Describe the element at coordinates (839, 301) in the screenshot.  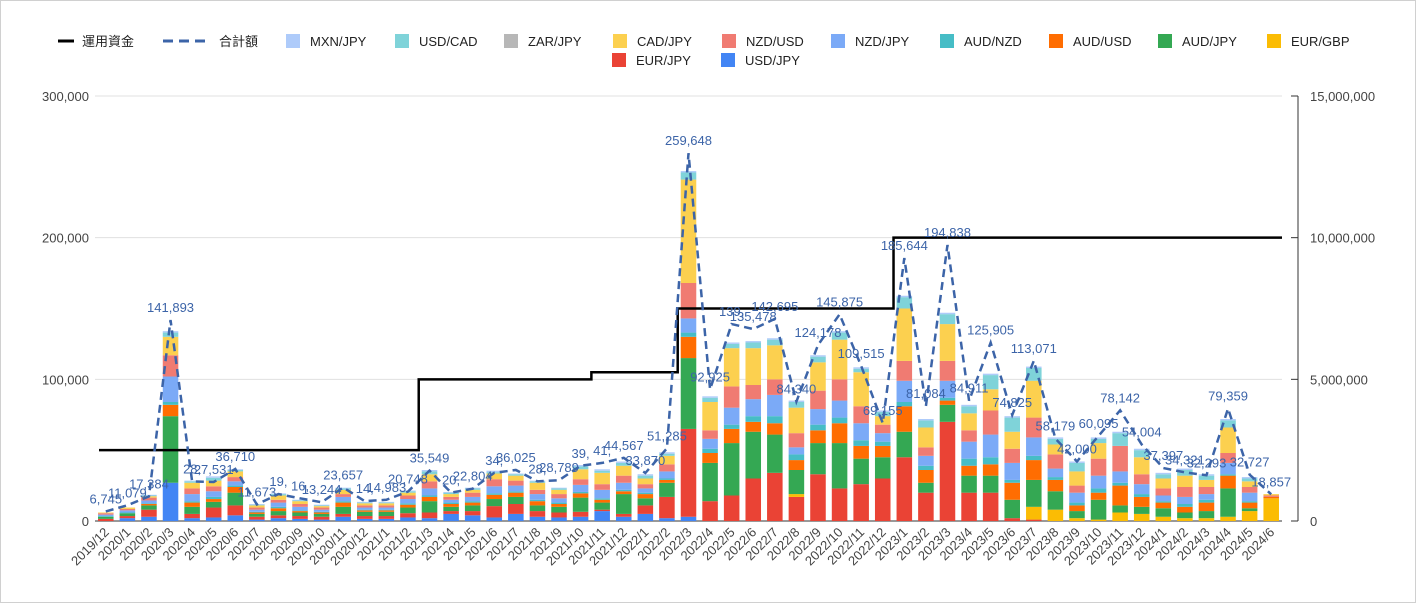
I see `total-data-label: 145,875` at that location.